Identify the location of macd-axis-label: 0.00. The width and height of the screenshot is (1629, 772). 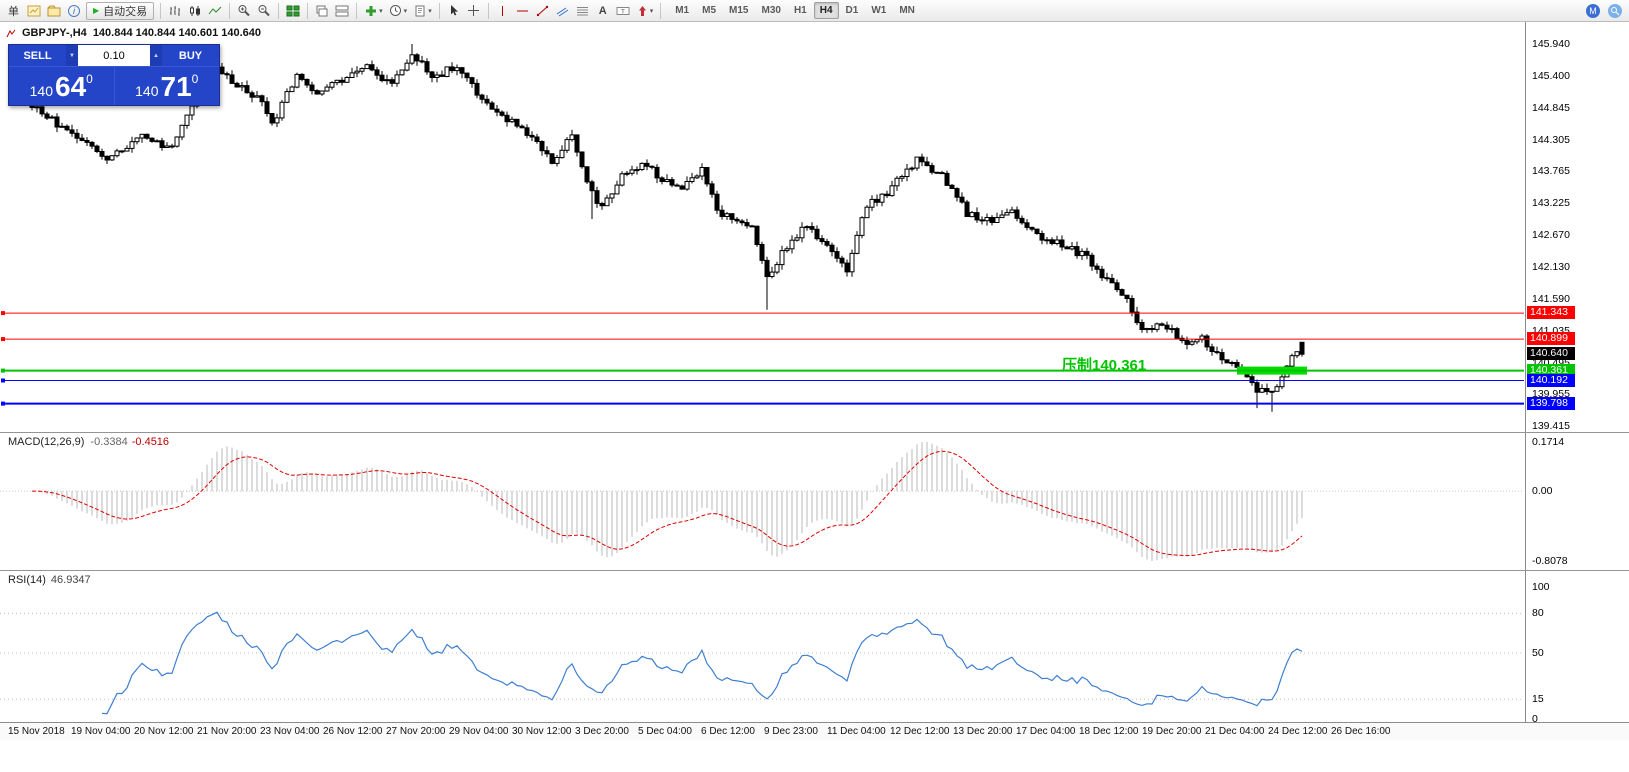
(1542, 491).